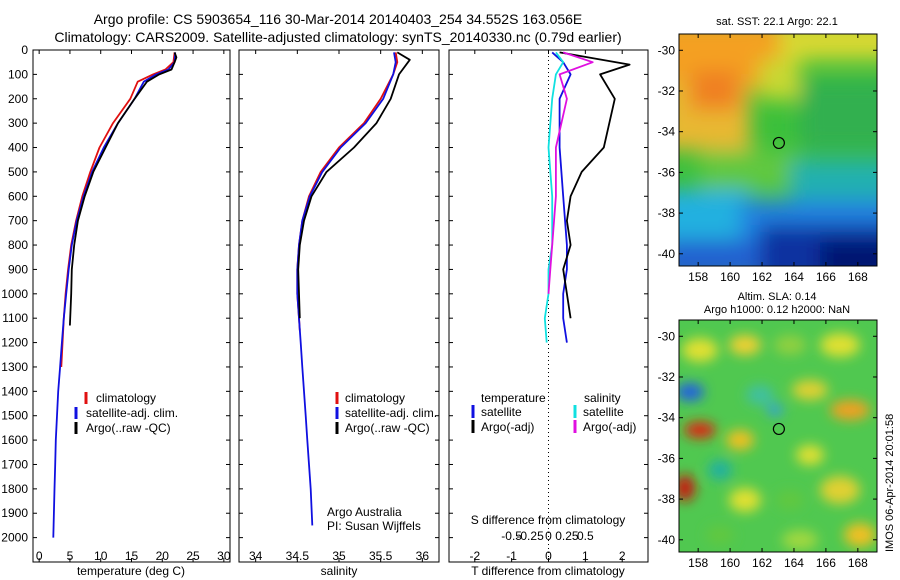  Describe the element at coordinates (391, 413) in the screenshot. I see `legend-satellite-clim-label-2: satellite-adj. clim.` at that location.